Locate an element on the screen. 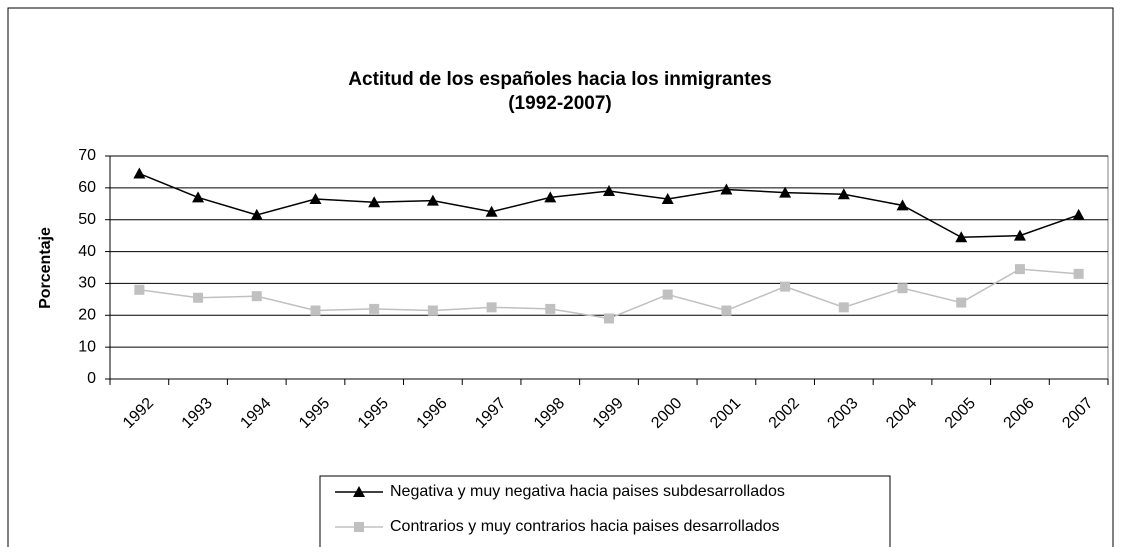 The image size is (1121, 547). y-tick-label: 40 is located at coordinates (87, 251).